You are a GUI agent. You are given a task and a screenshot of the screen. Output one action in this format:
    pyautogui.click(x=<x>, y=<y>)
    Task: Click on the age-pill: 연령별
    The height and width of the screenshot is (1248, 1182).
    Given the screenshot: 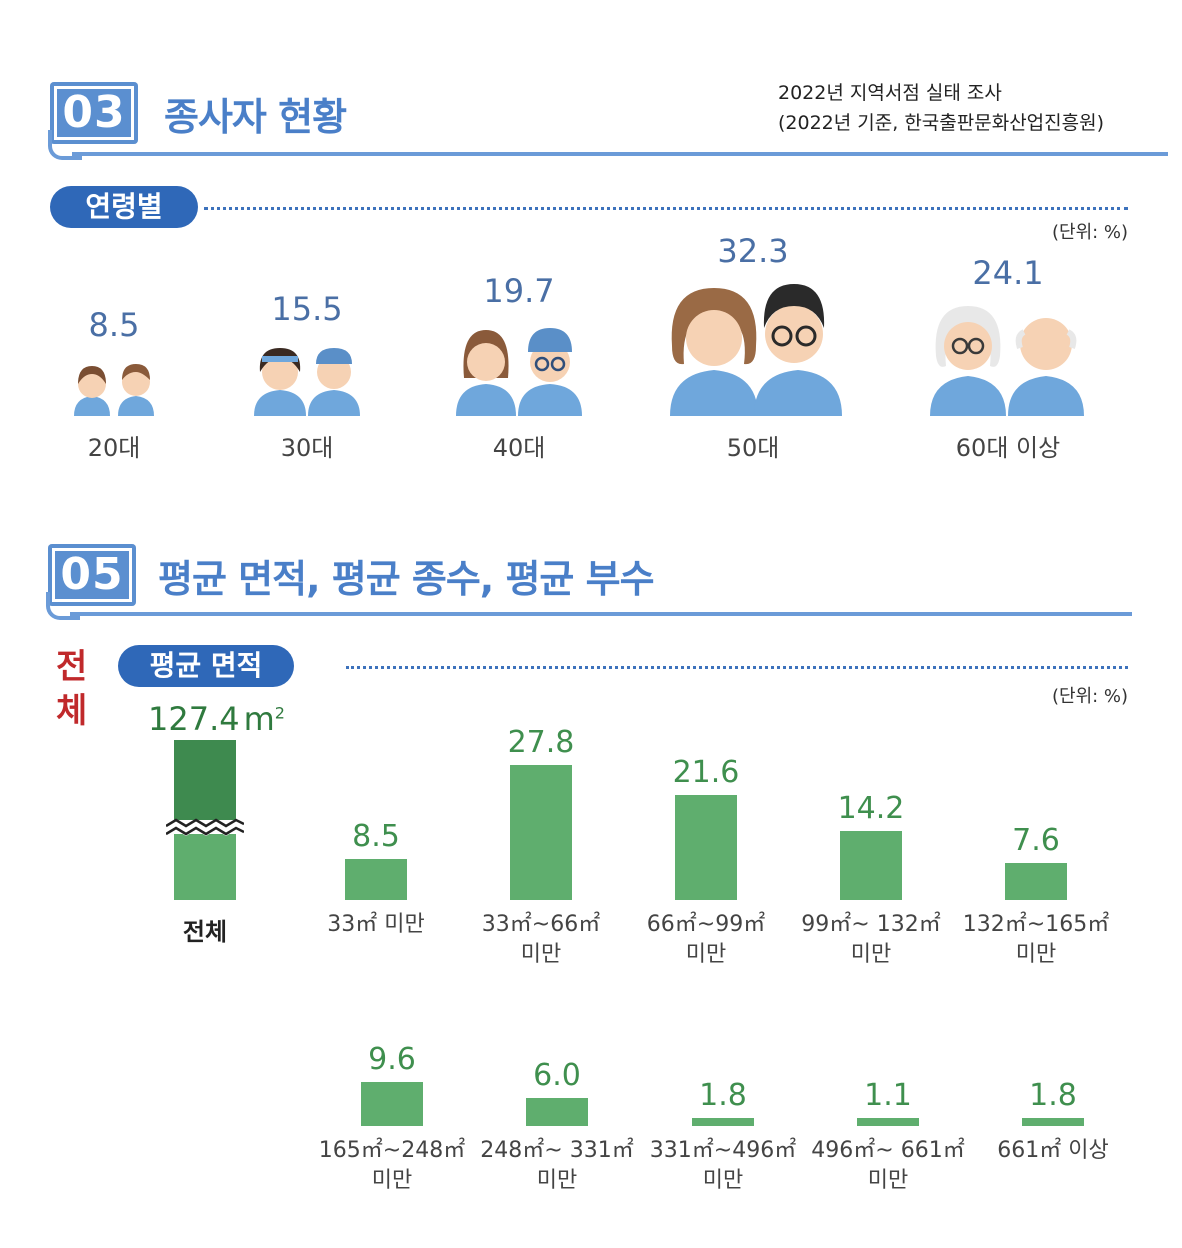 What is the action you would take?
    pyautogui.click(x=124, y=207)
    